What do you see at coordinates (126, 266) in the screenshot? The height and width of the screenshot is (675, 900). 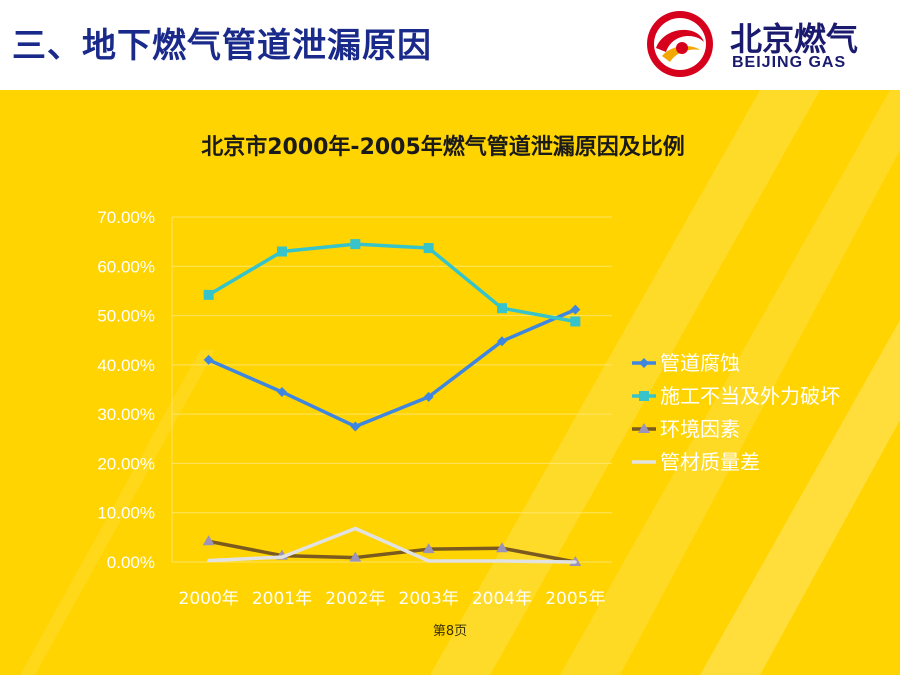 I see `y-tick-label: 60.00%` at bounding box center [126, 266].